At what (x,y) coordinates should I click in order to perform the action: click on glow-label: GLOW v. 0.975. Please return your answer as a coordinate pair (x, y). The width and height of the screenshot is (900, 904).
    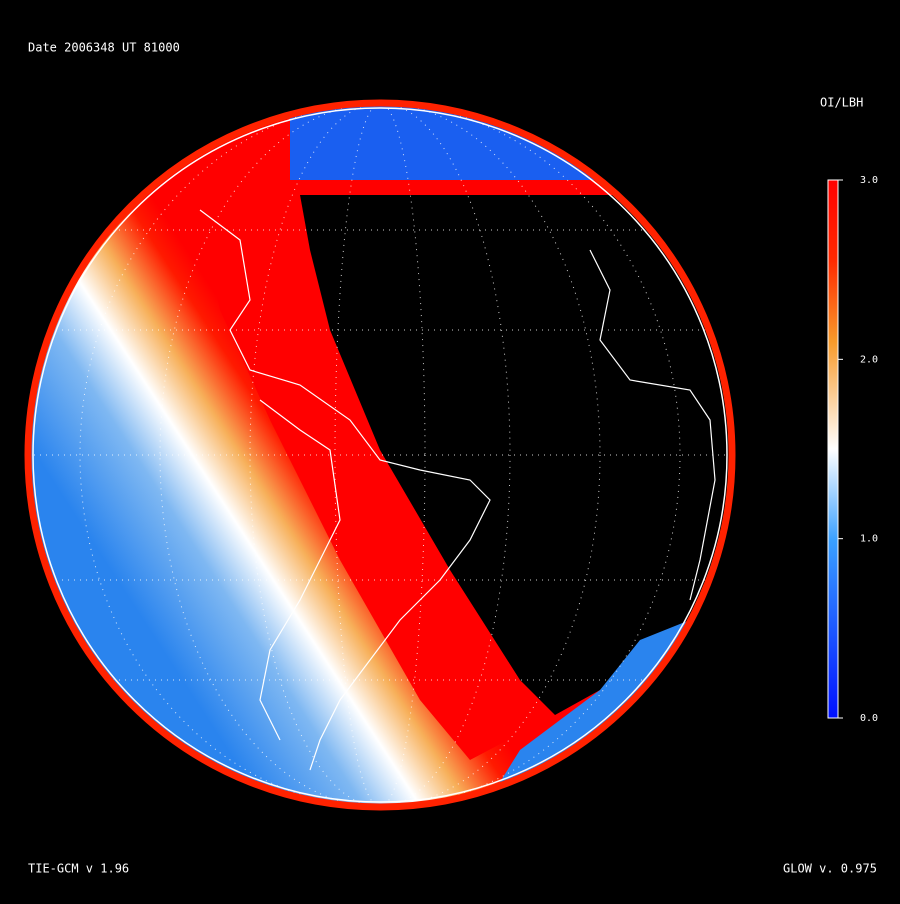
    Looking at the image, I should click on (830, 869).